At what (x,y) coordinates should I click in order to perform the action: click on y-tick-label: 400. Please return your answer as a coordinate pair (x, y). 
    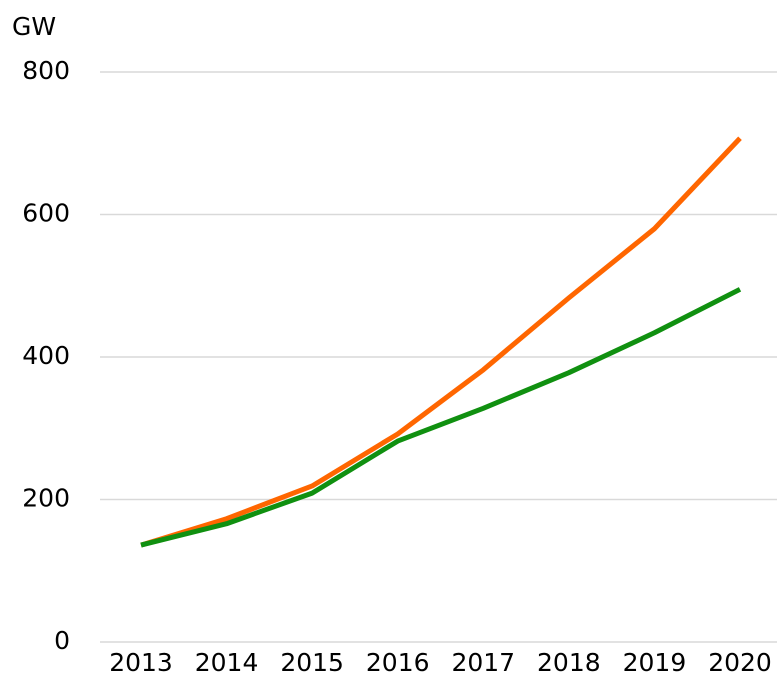
    Looking at the image, I should click on (46, 355).